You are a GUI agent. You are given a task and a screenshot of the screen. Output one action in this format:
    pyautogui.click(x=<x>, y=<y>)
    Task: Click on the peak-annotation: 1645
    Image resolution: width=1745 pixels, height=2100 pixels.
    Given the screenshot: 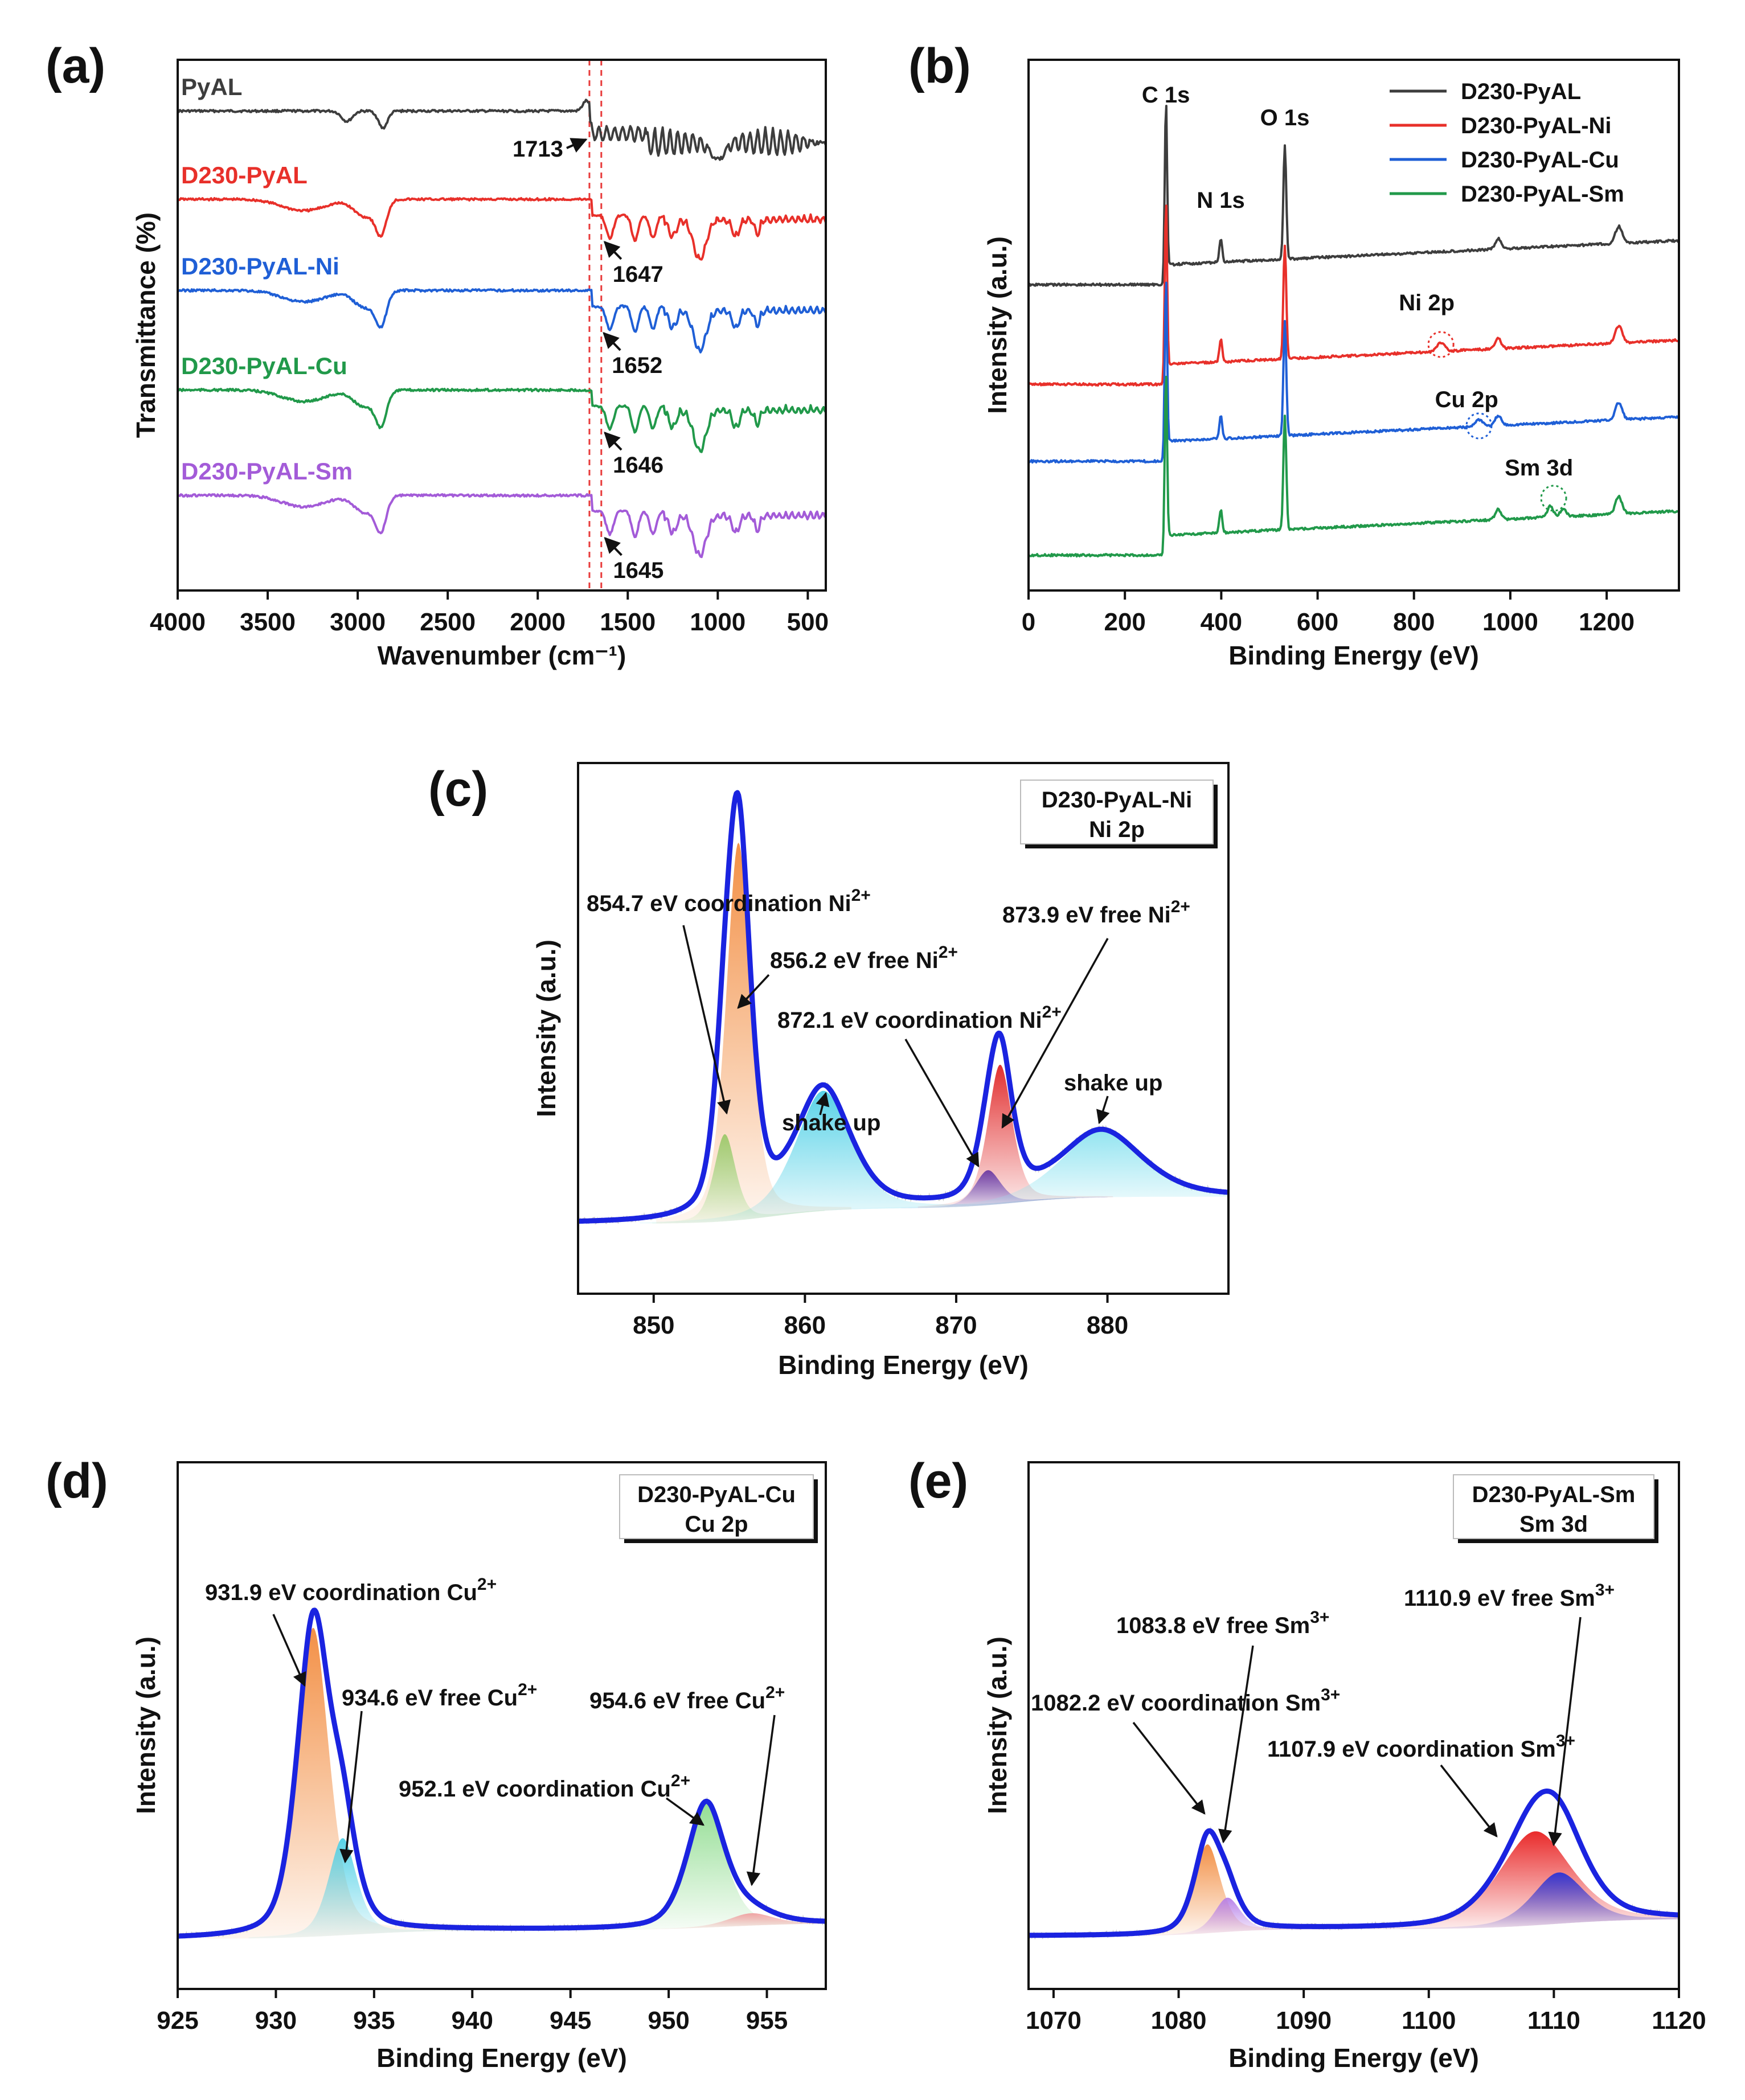 What is the action you would take?
    pyautogui.click(x=638, y=570)
    